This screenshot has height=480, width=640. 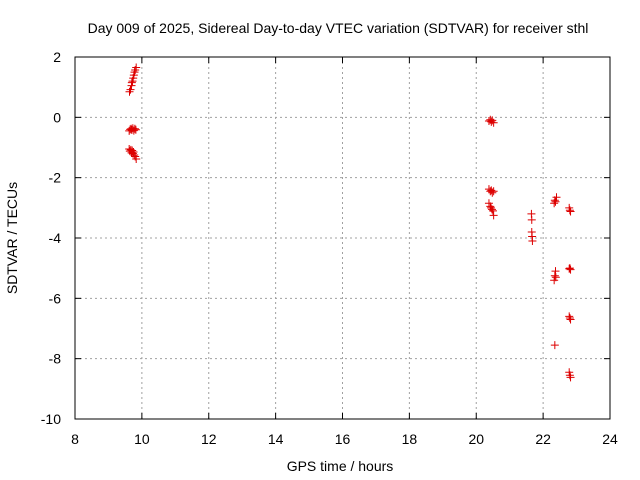 What do you see at coordinates (340, 466) in the screenshot?
I see `x-axis-label: GPS time / hours` at bounding box center [340, 466].